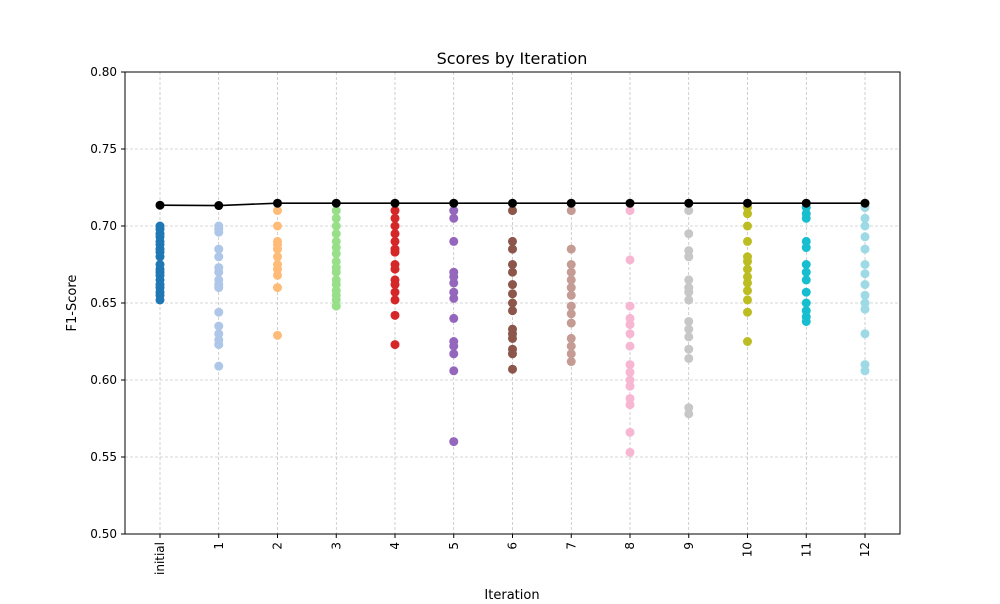 The height and width of the screenshot is (604, 1000). What do you see at coordinates (278, 546) in the screenshot?
I see `x-tick-label: 2` at bounding box center [278, 546].